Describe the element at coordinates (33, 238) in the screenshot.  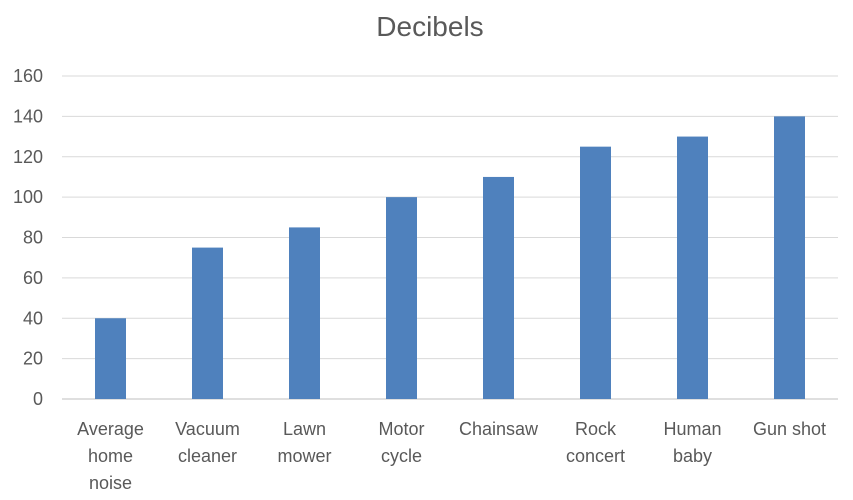
I see `y-tick-label: 80` at that location.